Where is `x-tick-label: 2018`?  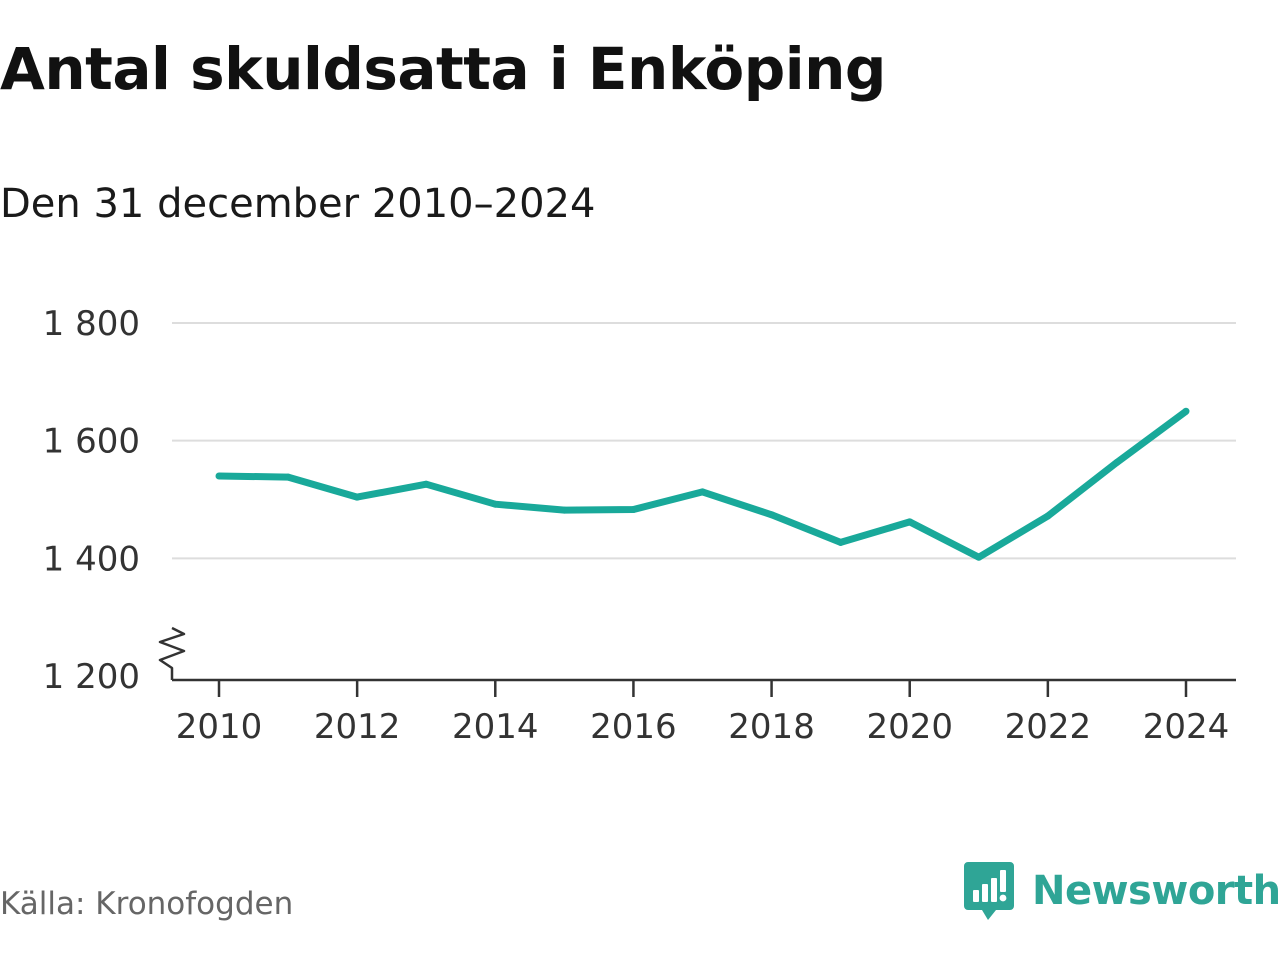 x-tick-label: 2018 is located at coordinates (771, 727).